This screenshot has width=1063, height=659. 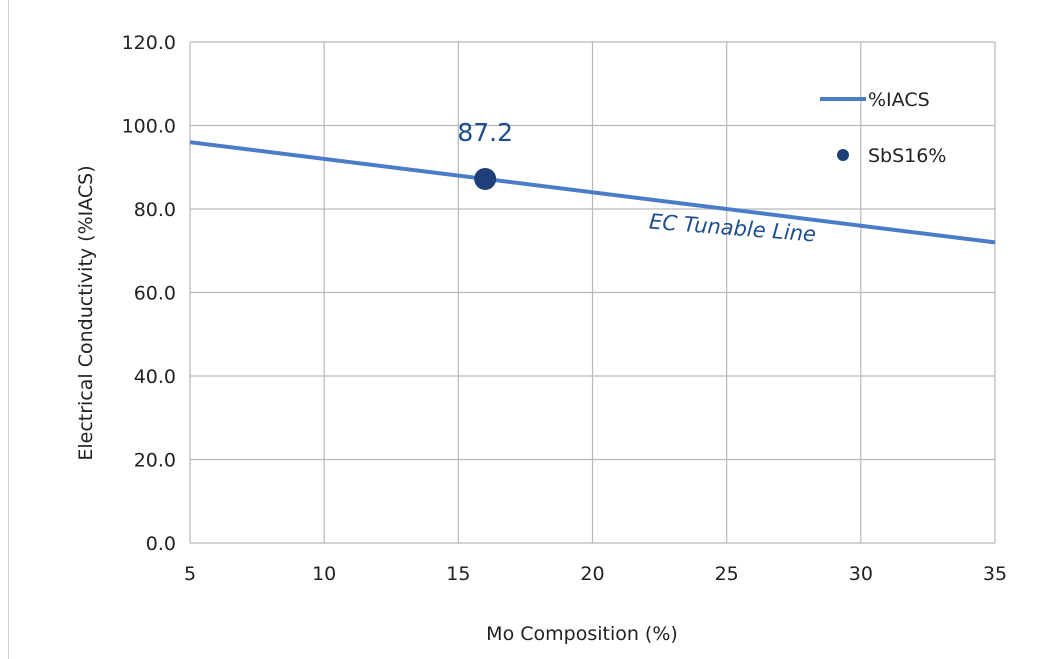 I want to click on line-annotation-ec-tunable: EC Tunable Line, so click(x=732, y=227).